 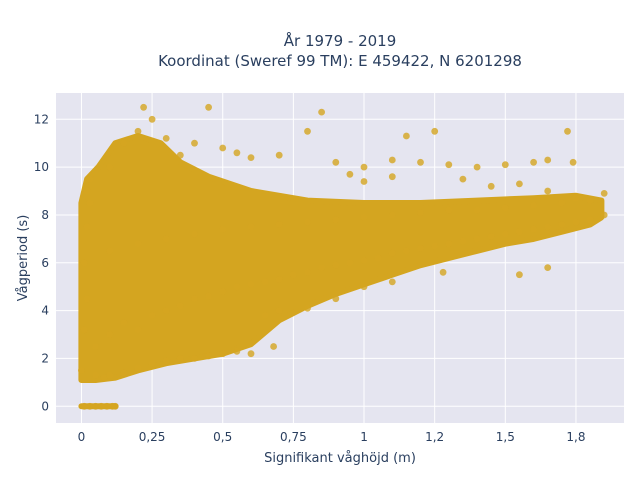 I want to click on y-tick-labels: 0 2 4 6 8 10 12, so click(x=41, y=262).